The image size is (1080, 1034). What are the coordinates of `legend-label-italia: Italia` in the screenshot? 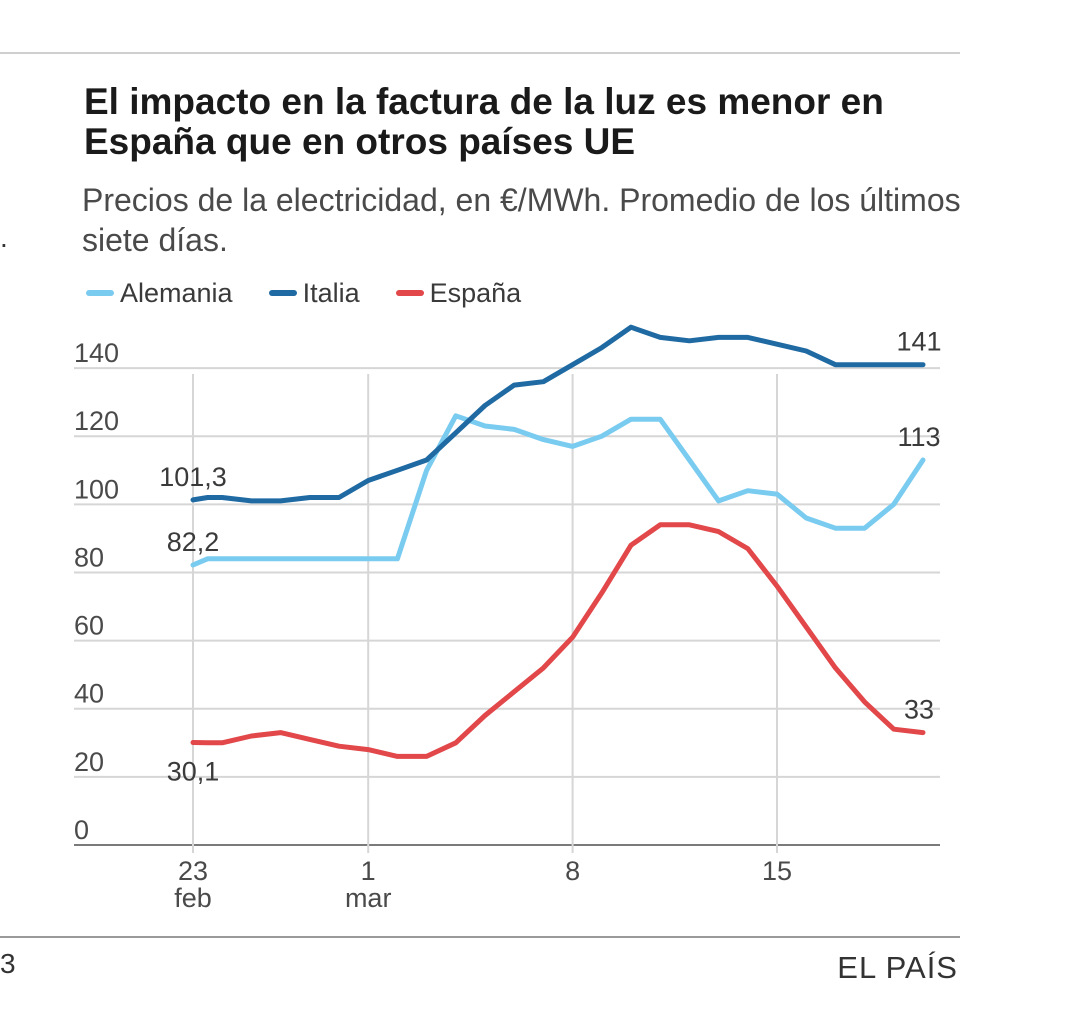 It's located at (331, 292).